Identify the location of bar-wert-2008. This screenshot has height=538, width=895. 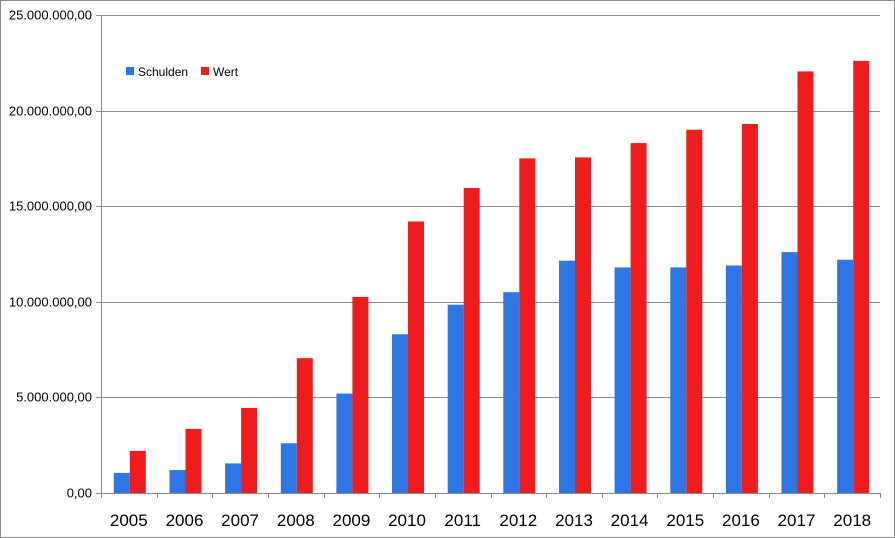
(304, 425).